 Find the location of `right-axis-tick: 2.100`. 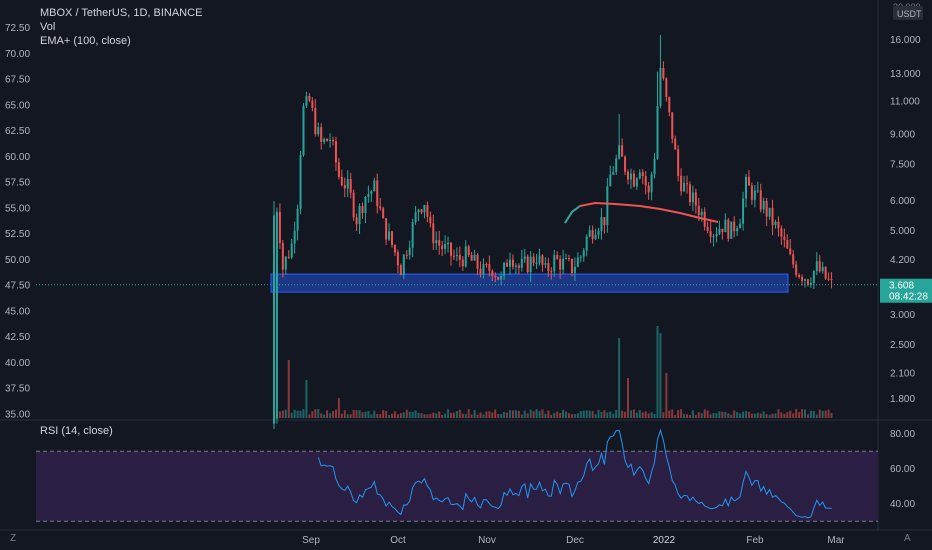

right-axis-tick: 2.100 is located at coordinates (902, 374).